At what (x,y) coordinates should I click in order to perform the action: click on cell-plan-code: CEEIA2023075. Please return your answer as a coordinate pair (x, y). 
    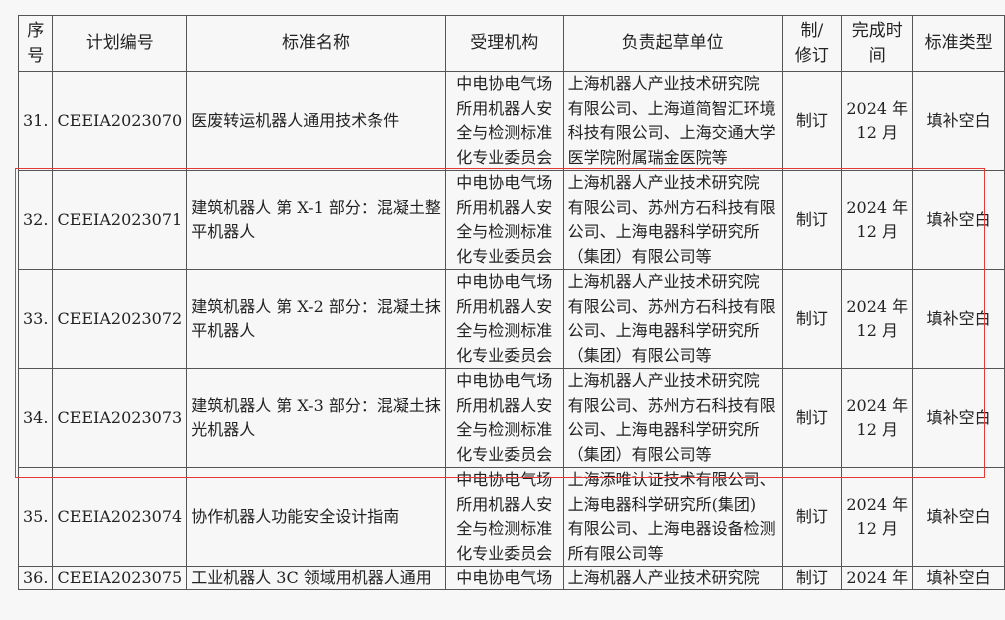
    Looking at the image, I should click on (120, 578).